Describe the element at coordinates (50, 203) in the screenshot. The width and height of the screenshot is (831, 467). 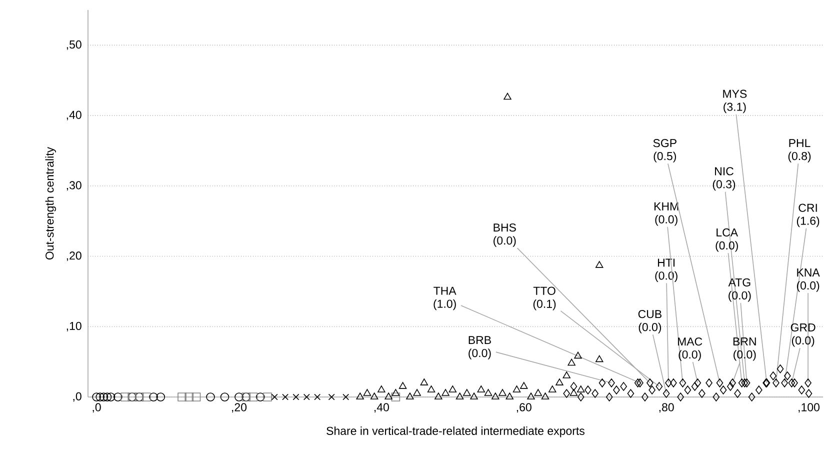
I see `y-axis-title: Out-strength centrality` at that location.